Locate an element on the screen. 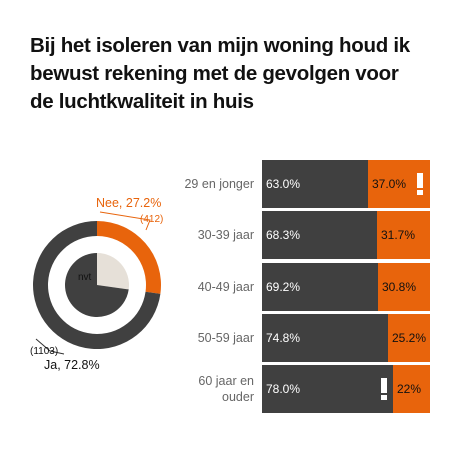 The image size is (450, 450). category-label: 29 en jonger is located at coordinates (219, 184).